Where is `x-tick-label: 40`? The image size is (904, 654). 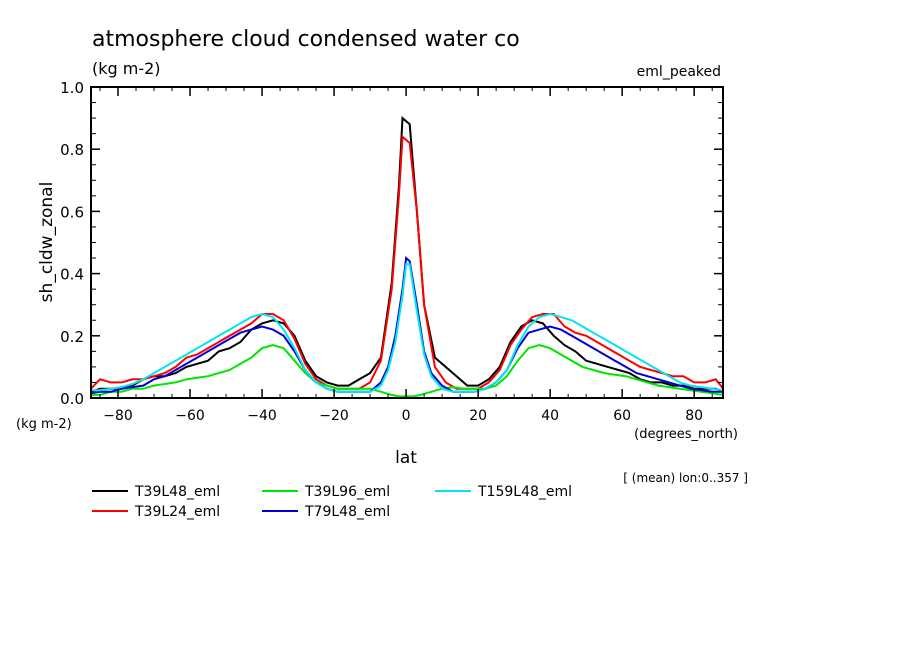
x-tick-label: 40 is located at coordinates (550, 416).